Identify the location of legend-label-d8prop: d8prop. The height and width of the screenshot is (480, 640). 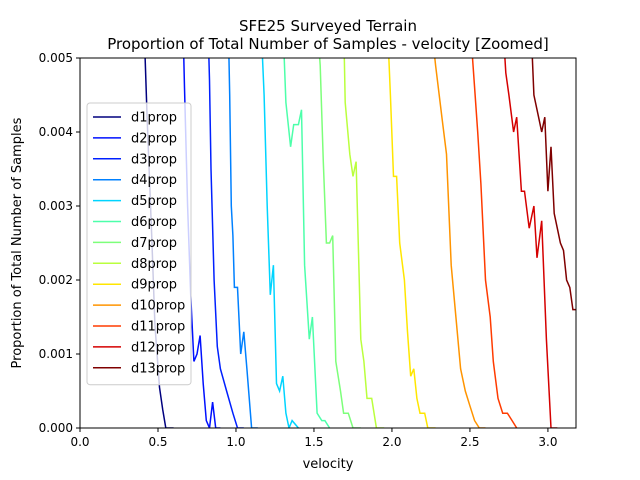
(154, 264).